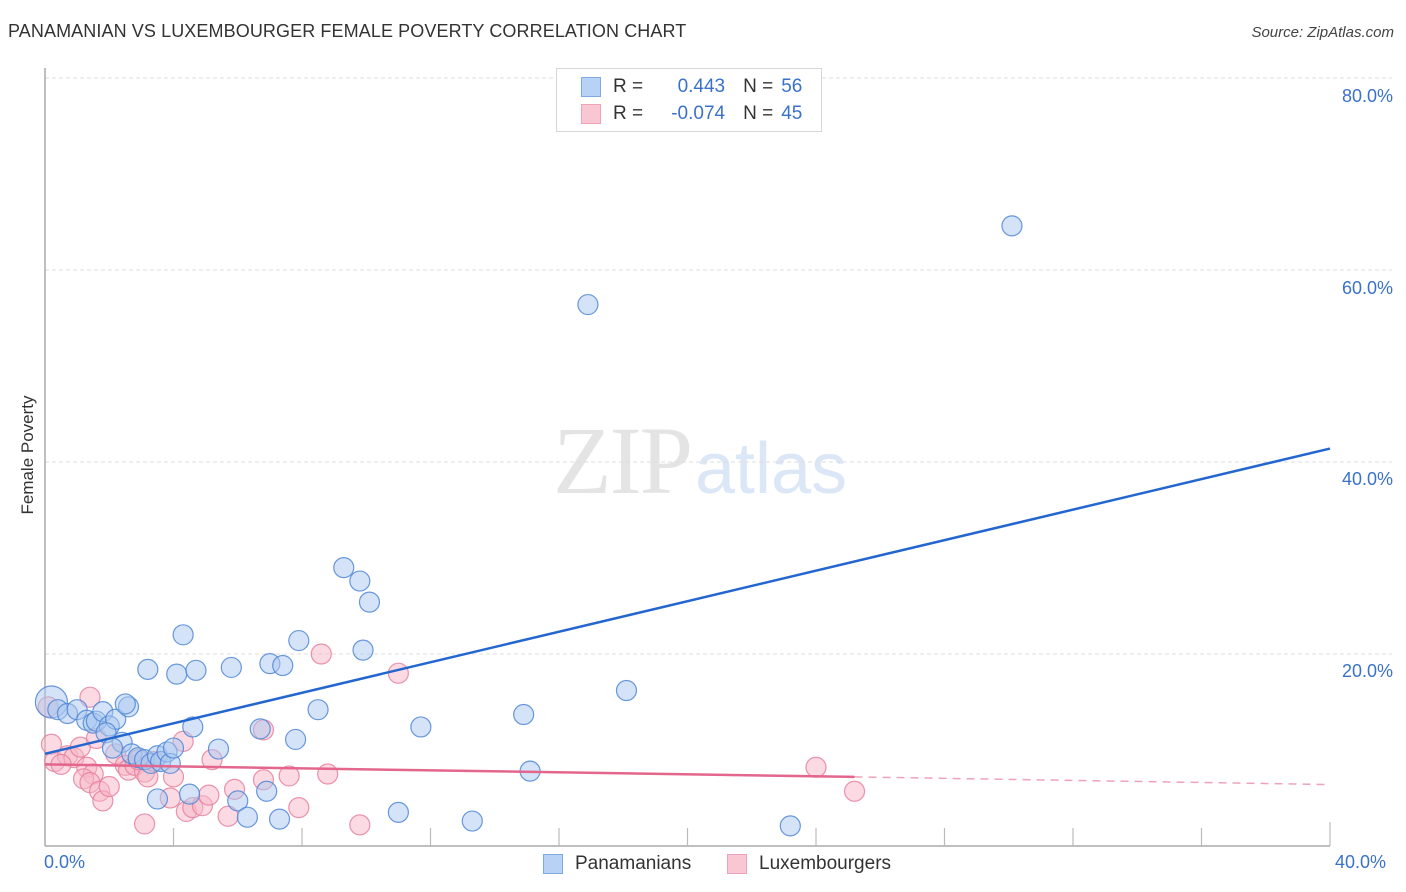  I want to click on legend-item-panamanians: Panamanians, so click(617, 864).